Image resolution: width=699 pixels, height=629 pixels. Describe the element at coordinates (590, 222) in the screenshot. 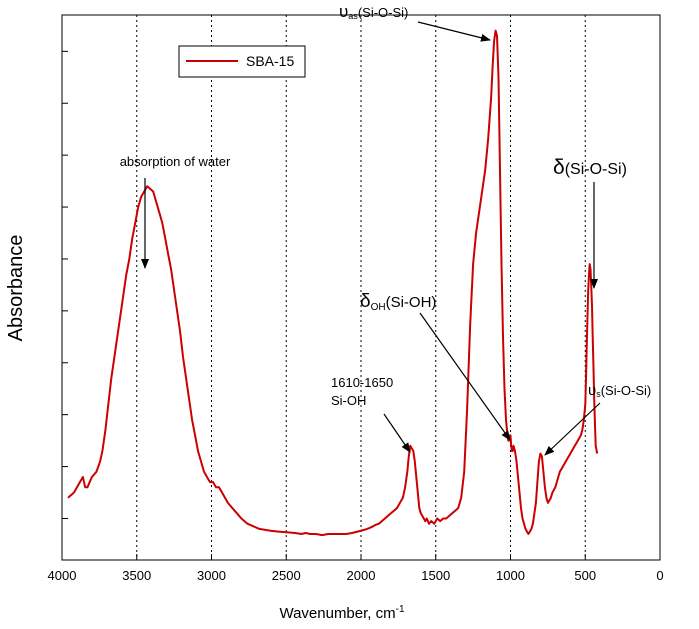

I see `annotation-delta: δ(Si-O-Si)` at that location.